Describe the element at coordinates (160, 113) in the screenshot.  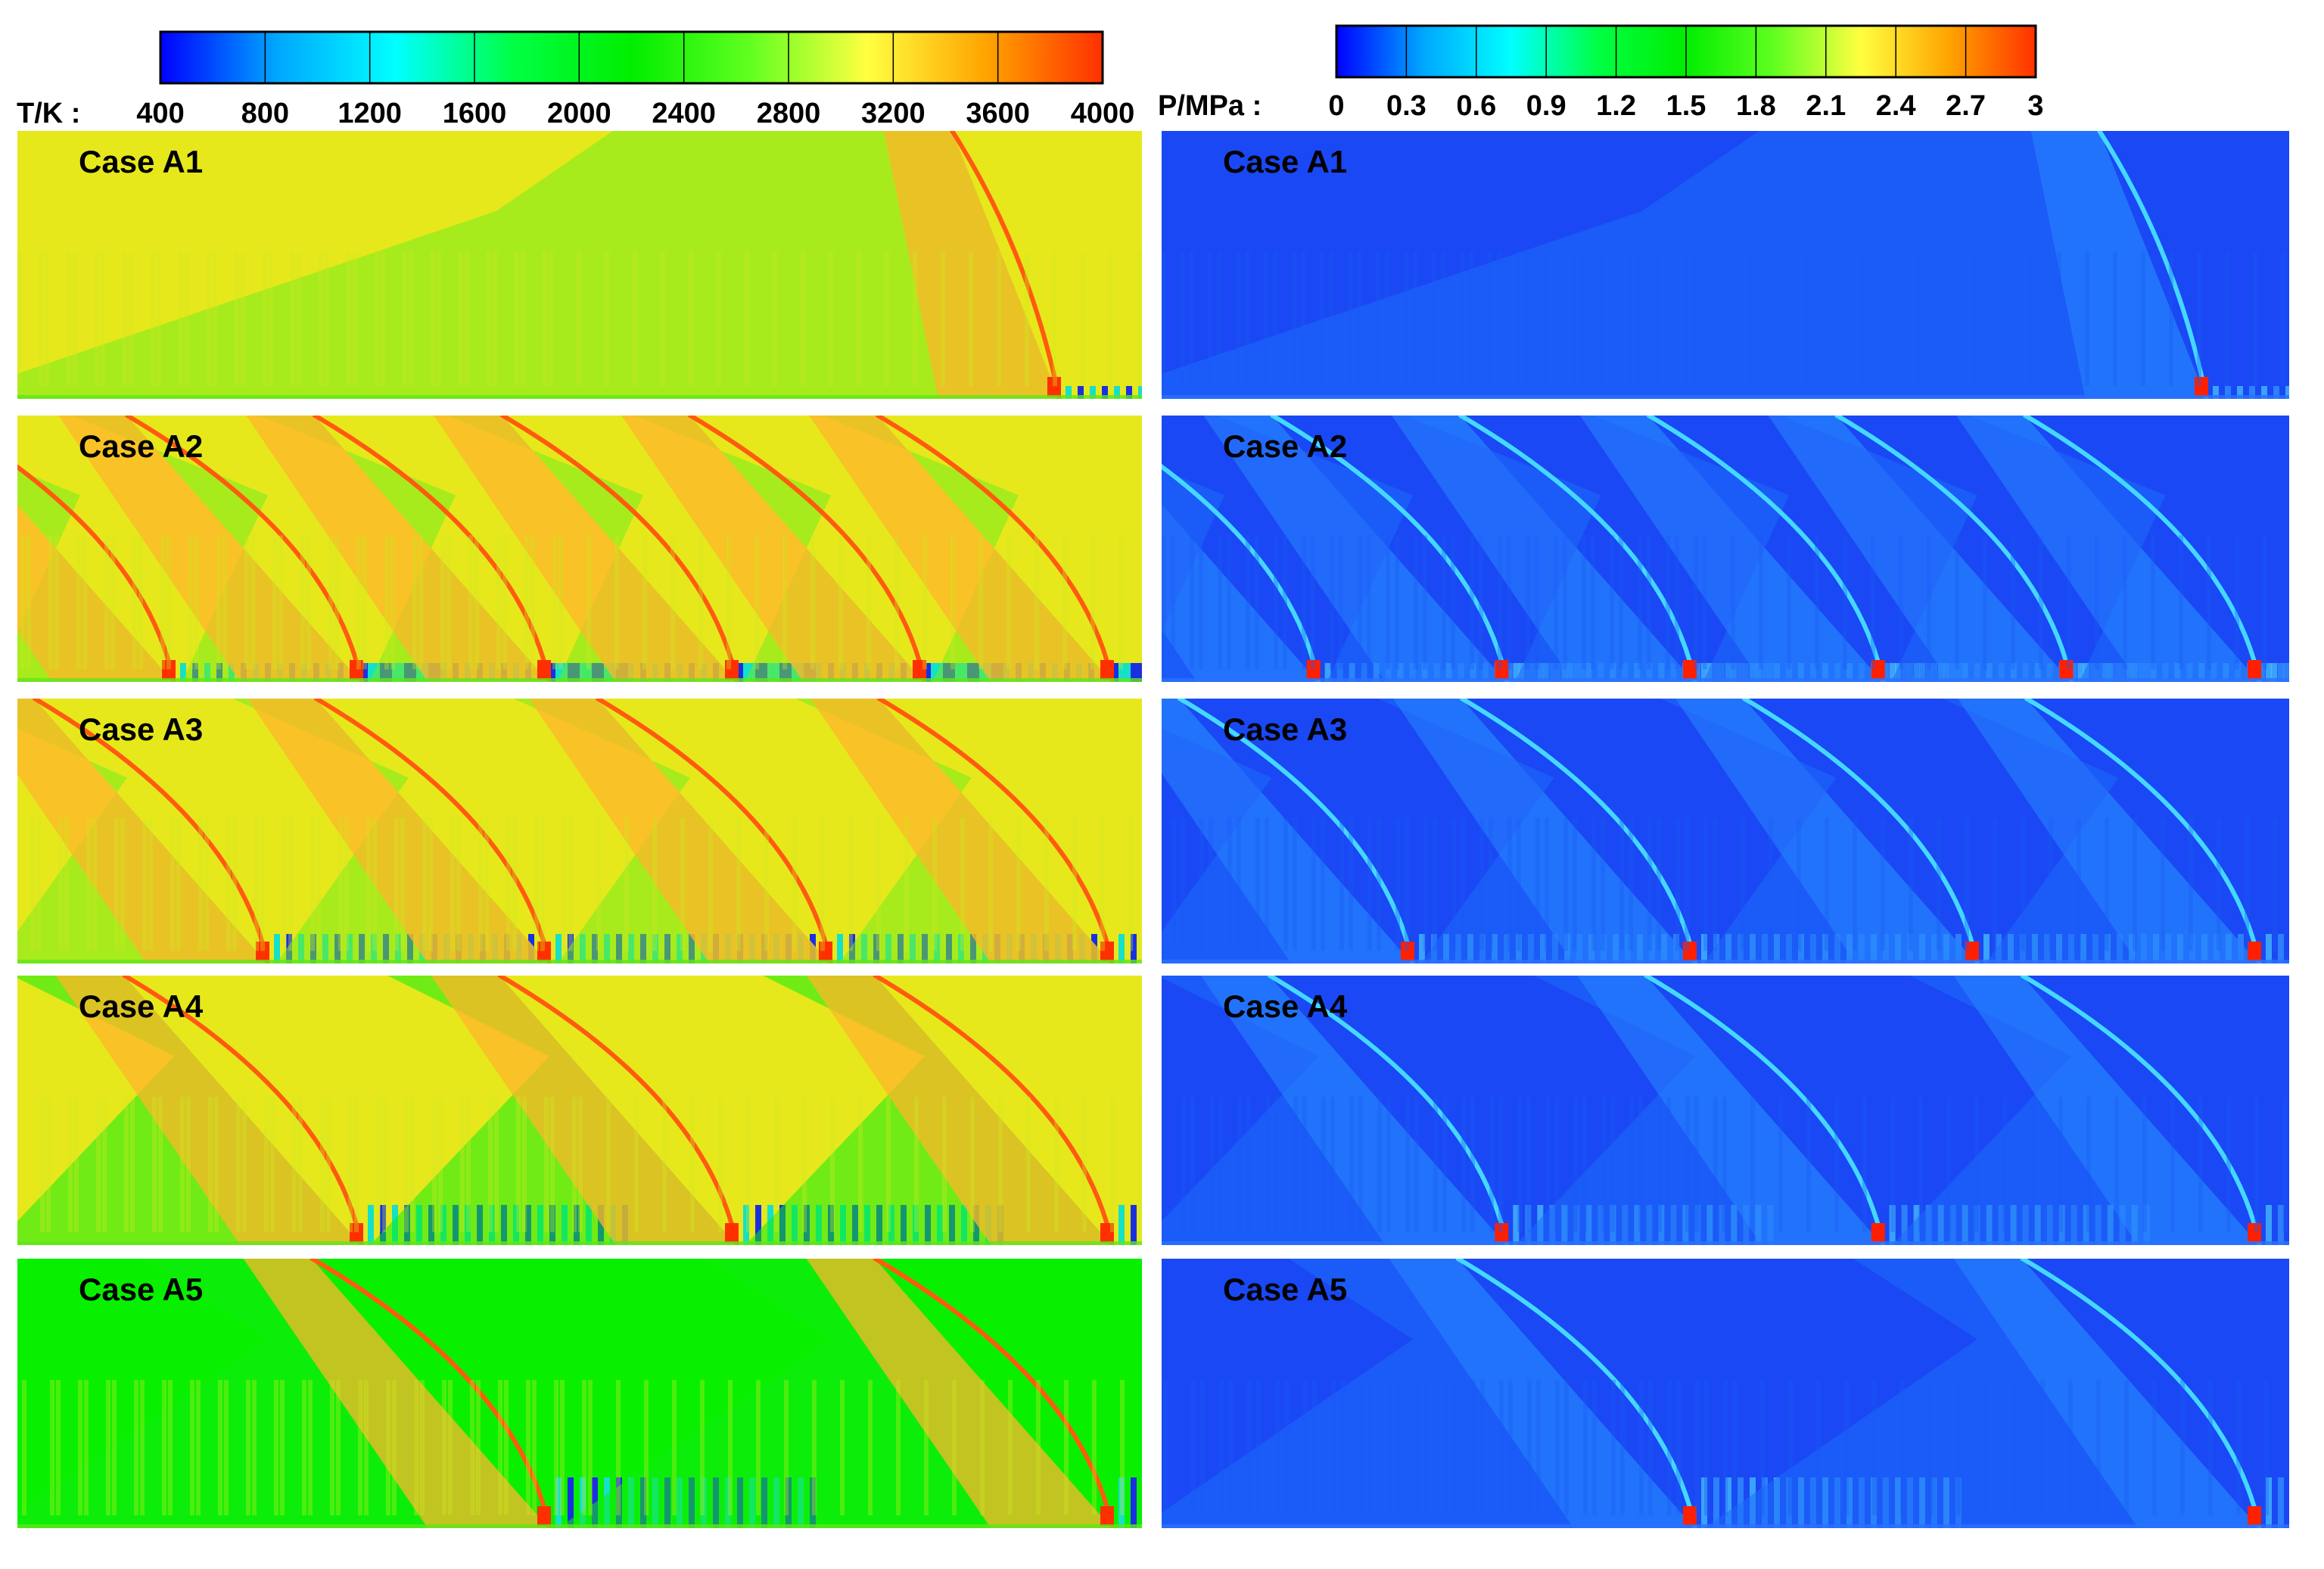
I see `temperature-tick-label: 400` at that location.